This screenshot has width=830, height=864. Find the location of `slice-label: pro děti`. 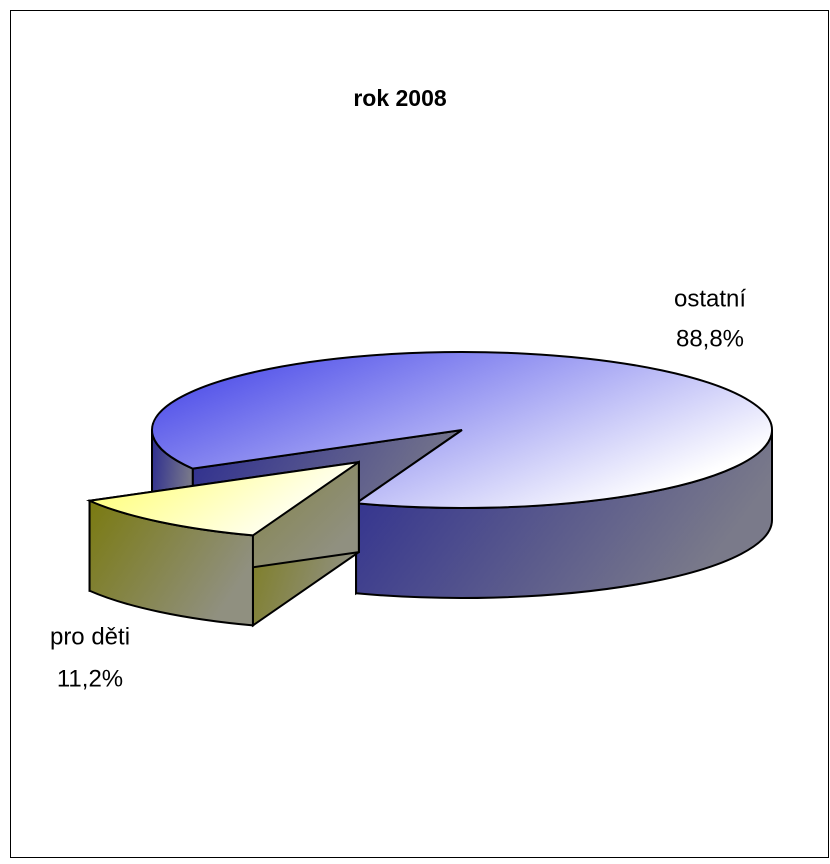

slice-label: pro děti is located at coordinates (90, 636).